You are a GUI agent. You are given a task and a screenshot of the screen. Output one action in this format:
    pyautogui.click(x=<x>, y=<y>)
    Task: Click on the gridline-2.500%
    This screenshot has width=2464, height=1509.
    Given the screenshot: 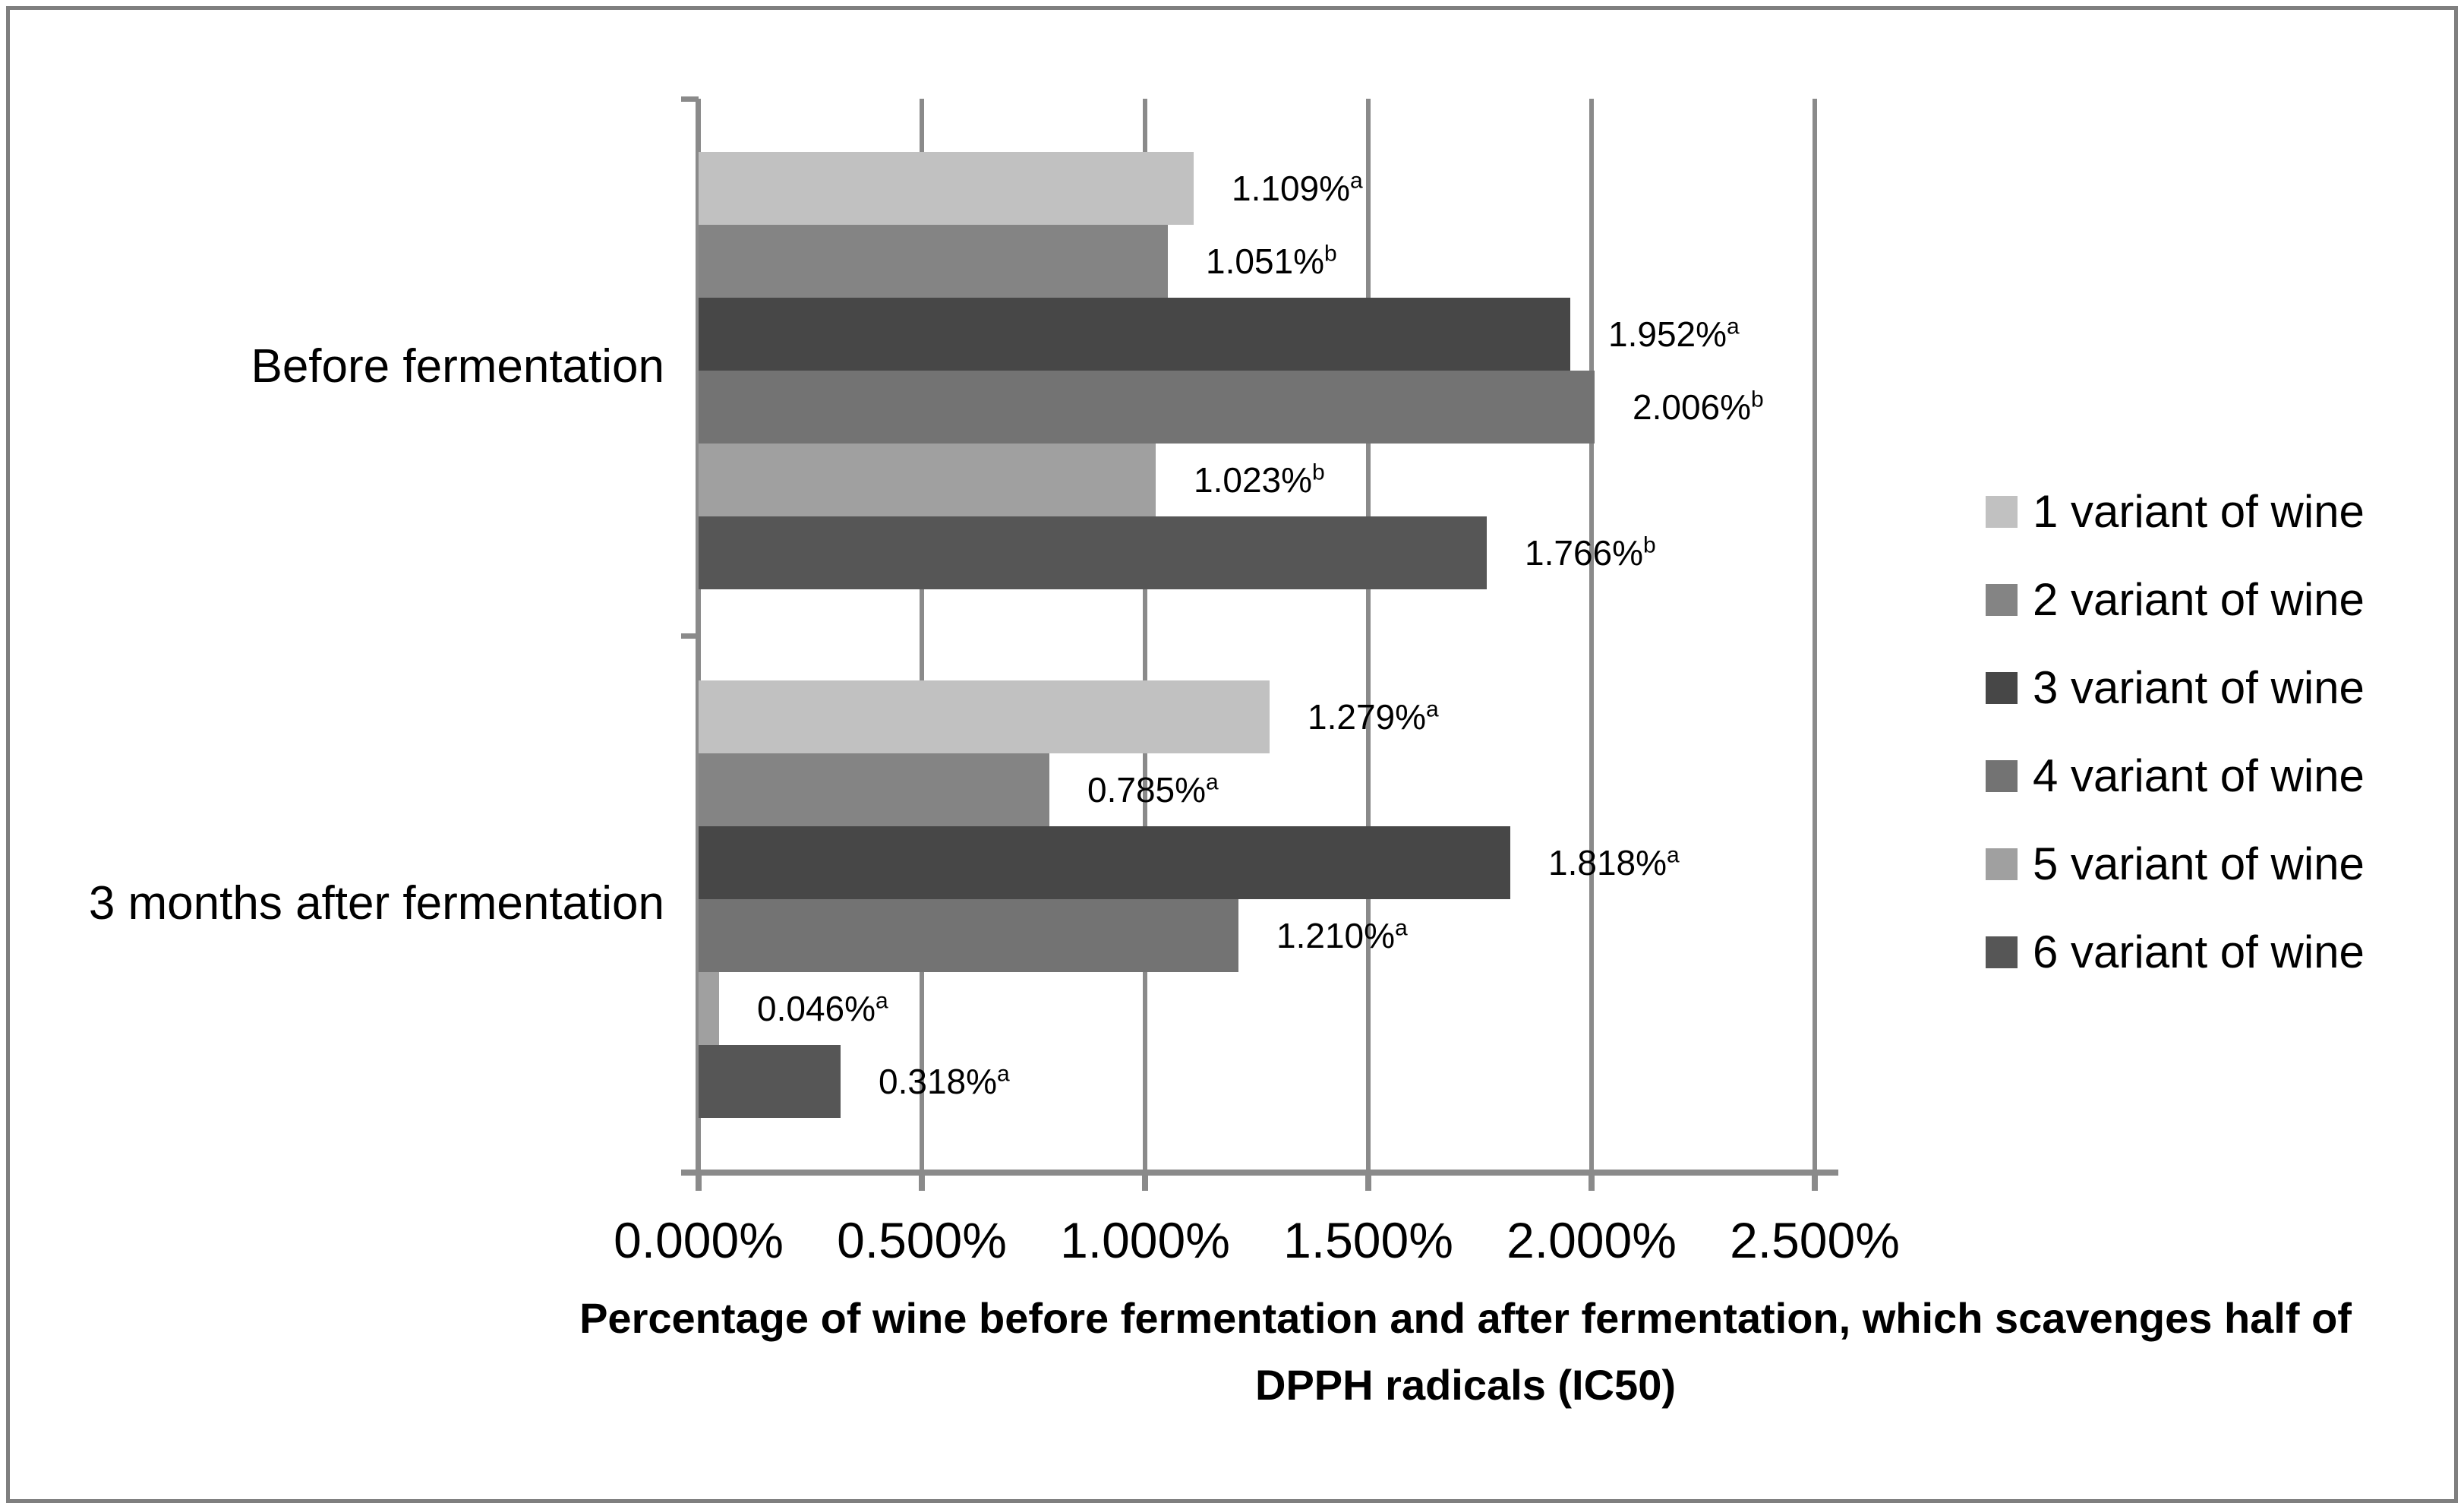 What is the action you would take?
    pyautogui.click(x=1815, y=635)
    